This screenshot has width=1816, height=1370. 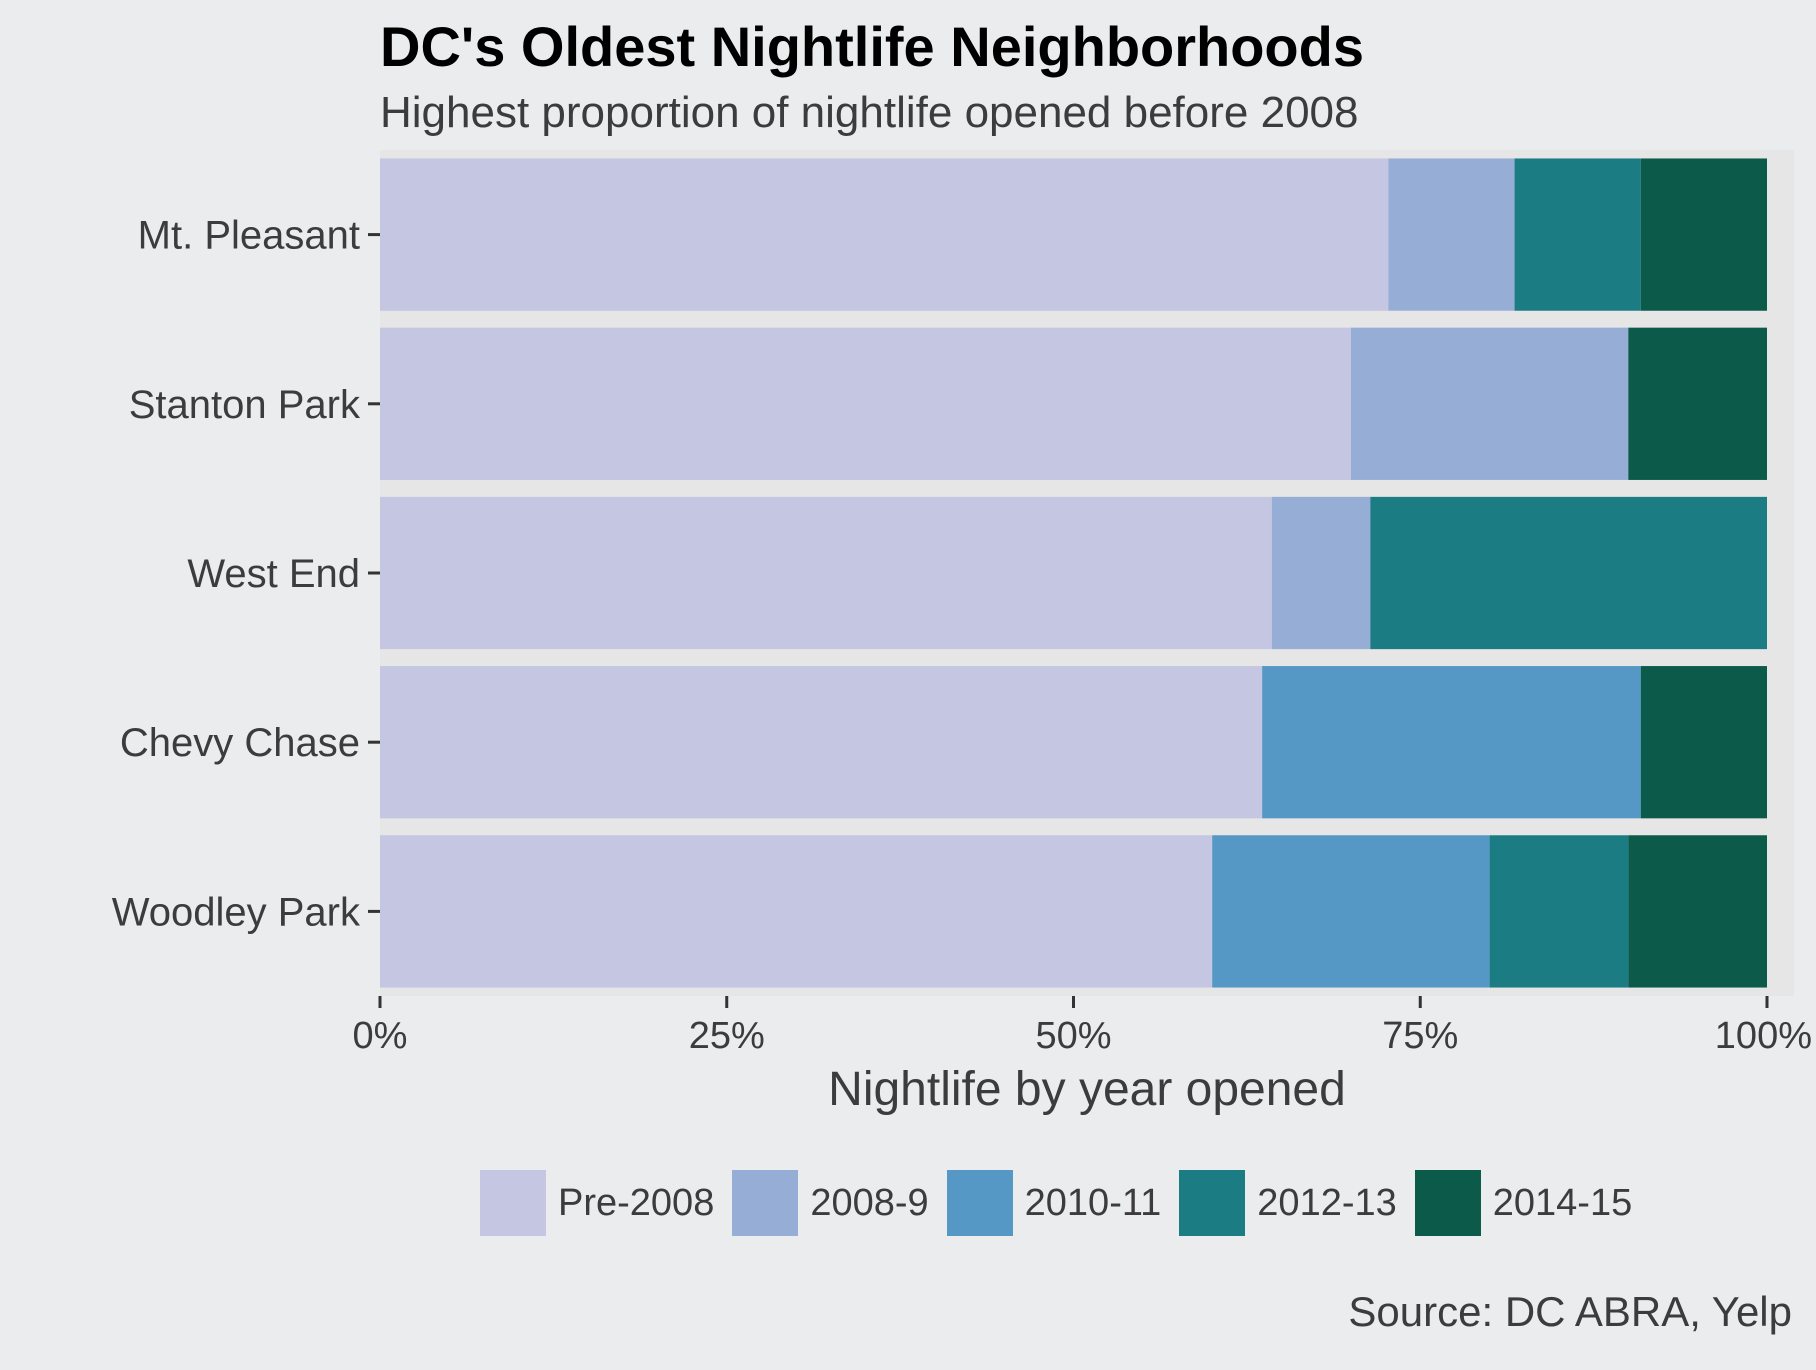 I want to click on legend-item-2008-9: 2008-9, so click(x=830, y=1203).